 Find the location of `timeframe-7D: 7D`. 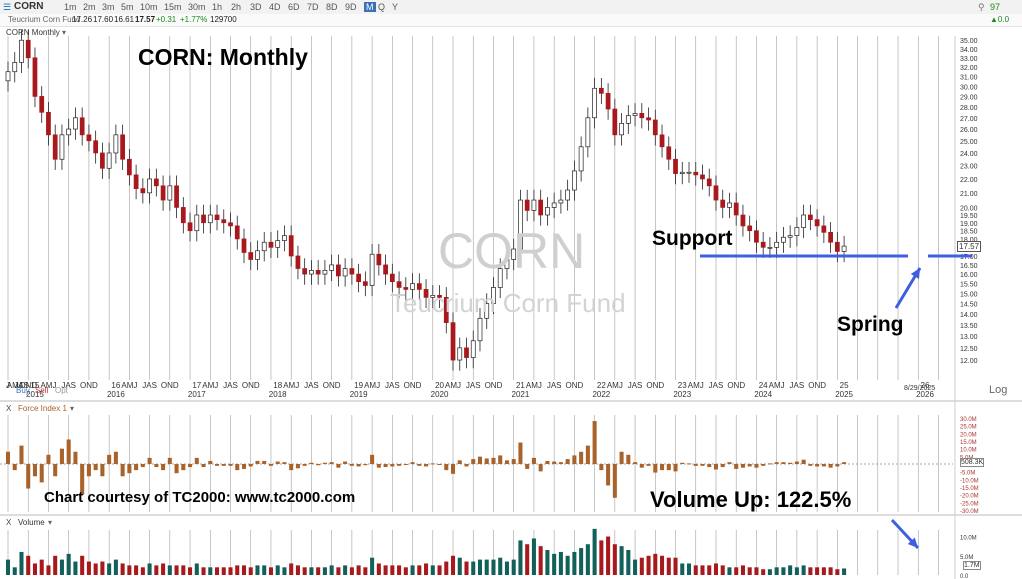

timeframe-7D: 7D is located at coordinates (313, 7).